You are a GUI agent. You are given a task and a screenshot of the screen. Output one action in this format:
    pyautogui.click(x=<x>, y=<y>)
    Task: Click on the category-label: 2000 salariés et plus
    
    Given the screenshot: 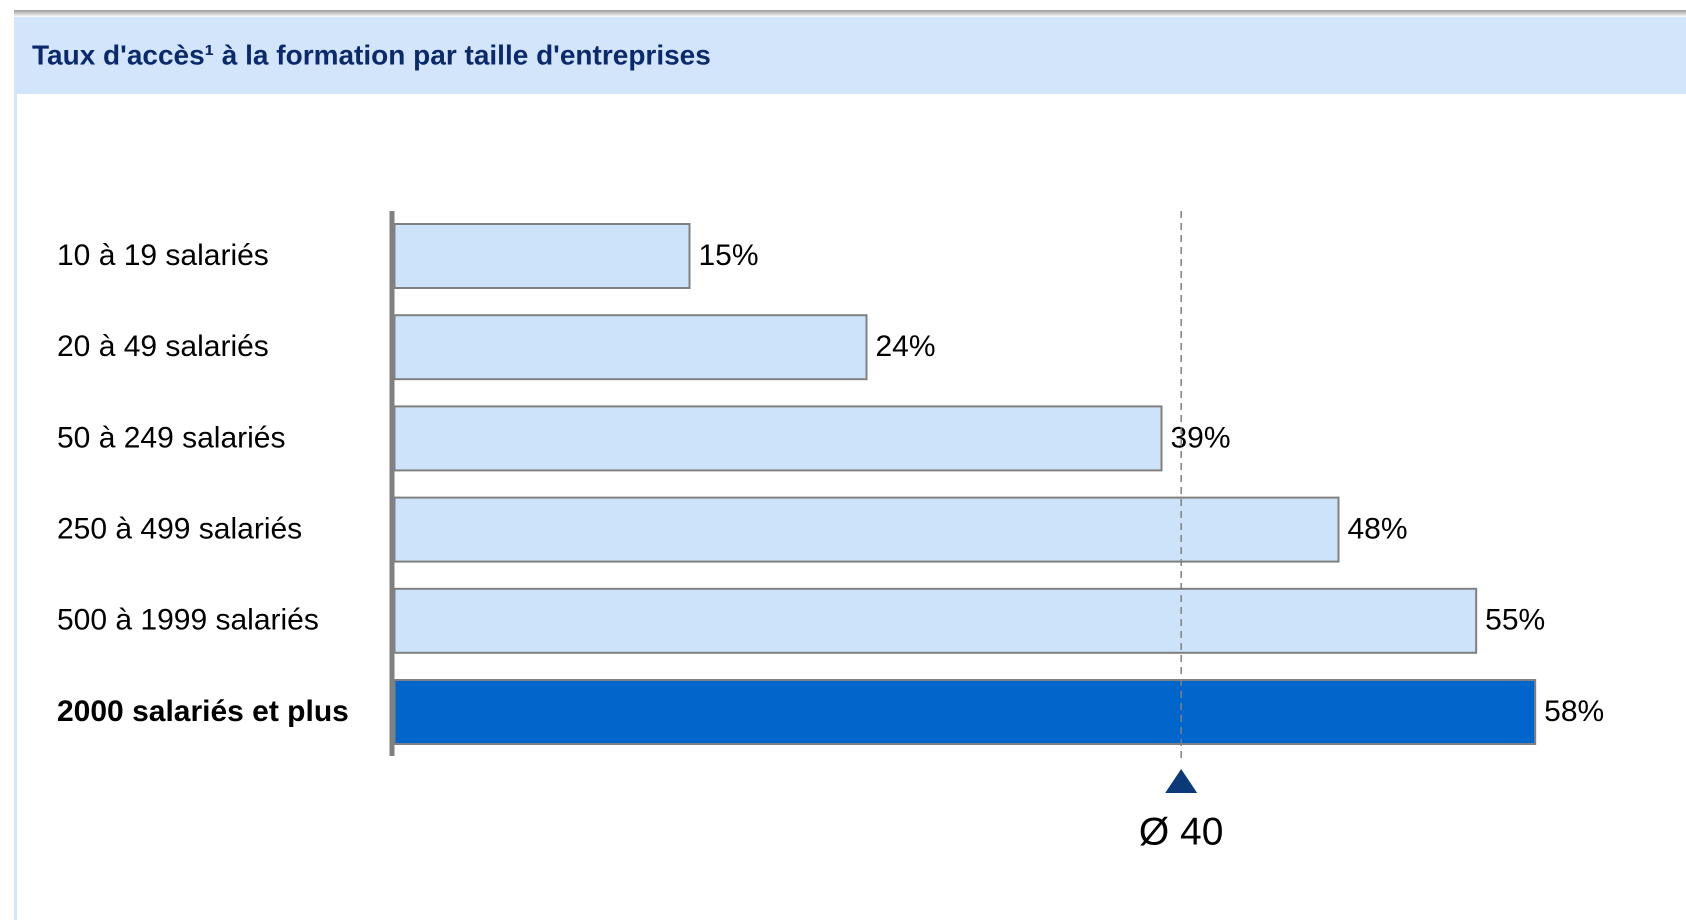 What is the action you would take?
    pyautogui.click(x=203, y=711)
    